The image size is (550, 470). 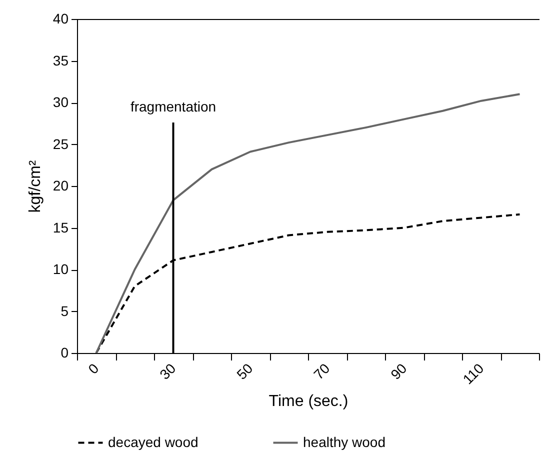 What do you see at coordinates (173, 106) in the screenshot?
I see `ref-line-label: fragmentation` at bounding box center [173, 106].